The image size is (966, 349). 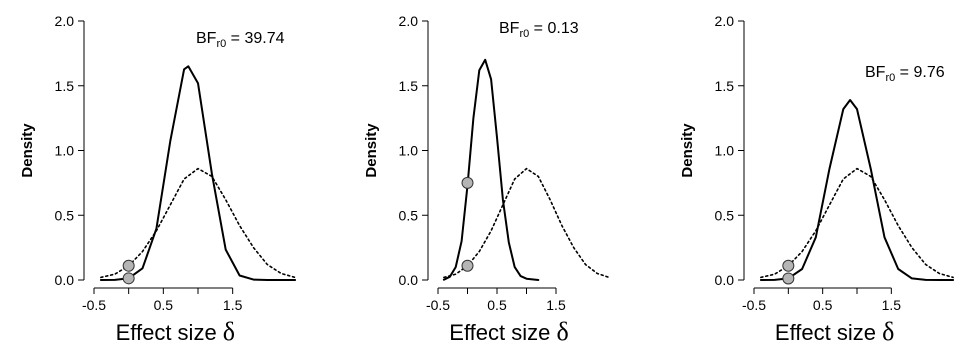 What do you see at coordinates (539, 30) in the screenshot?
I see `bayes-factor-annotation: BFr0 = 0.13` at bounding box center [539, 30].